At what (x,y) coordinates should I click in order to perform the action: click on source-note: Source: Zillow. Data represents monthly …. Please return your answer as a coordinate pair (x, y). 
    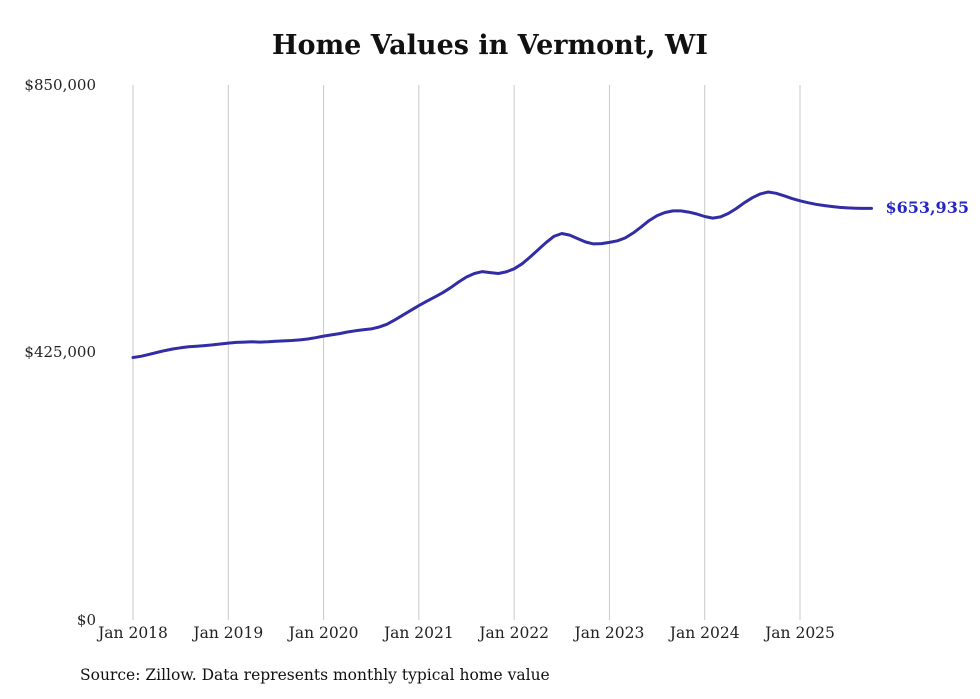
    Looking at the image, I should click on (315, 675).